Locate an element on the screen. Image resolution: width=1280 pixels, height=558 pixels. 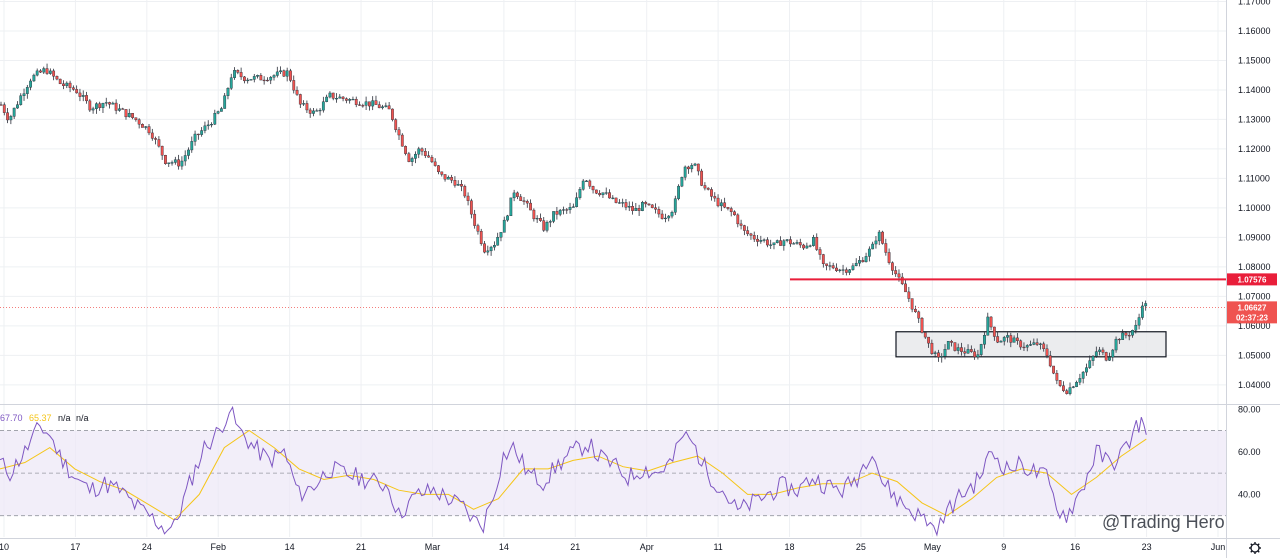
time-tick-label: 9 is located at coordinates (1003, 547).